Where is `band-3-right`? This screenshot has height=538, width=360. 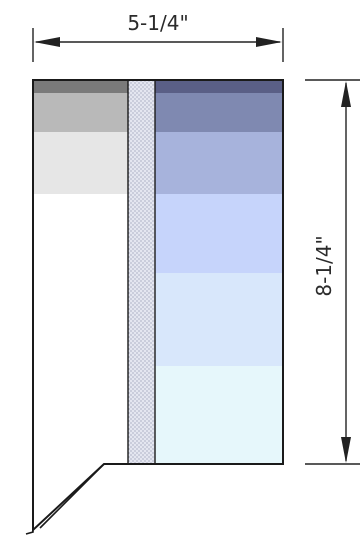
band-3-right is located at coordinates (219, 163).